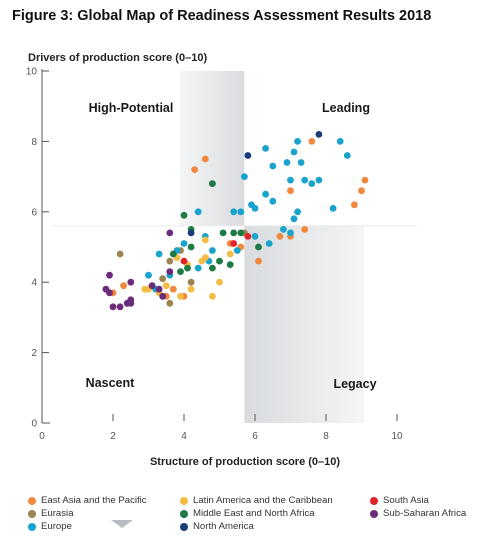 This screenshot has width=490, height=539. I want to click on quadrant-label-nascent: Nascent, so click(110, 383).